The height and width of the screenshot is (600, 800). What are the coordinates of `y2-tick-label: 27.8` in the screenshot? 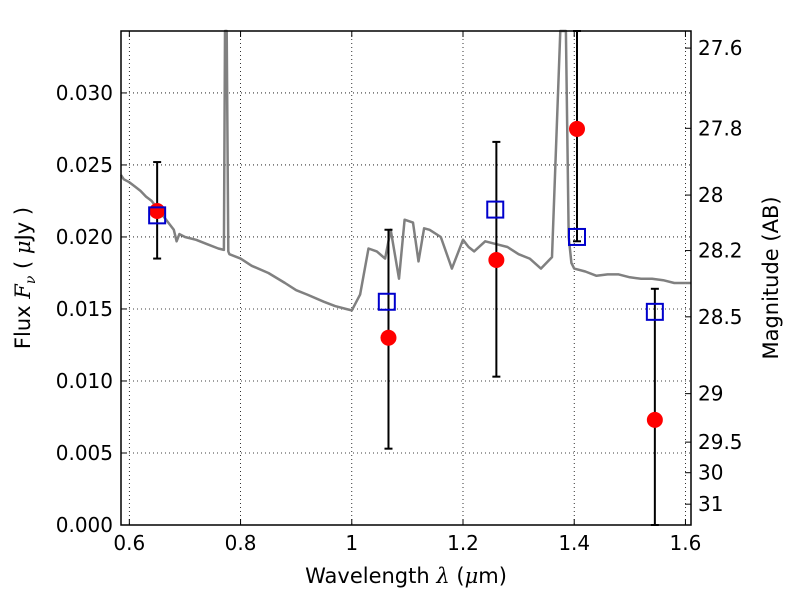 It's located at (720, 128).